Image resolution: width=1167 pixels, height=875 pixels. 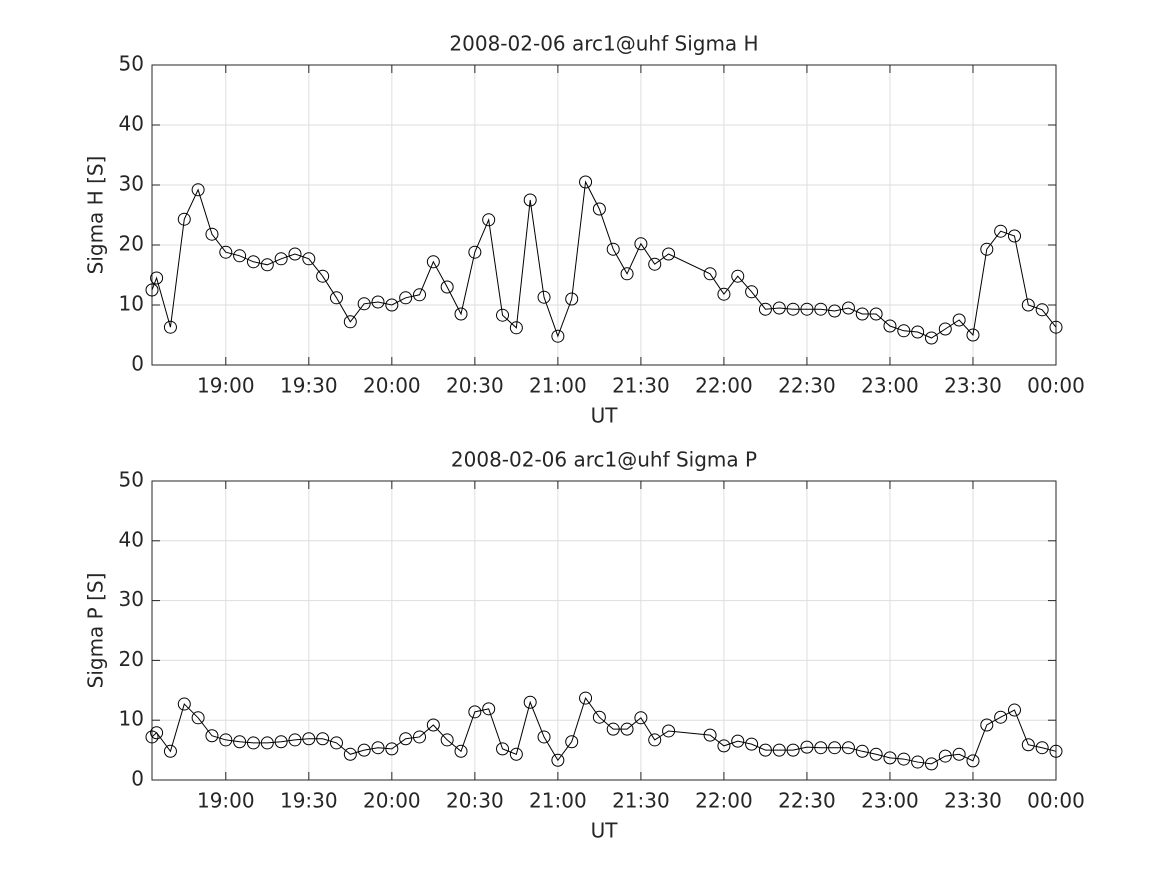 I want to click on y-tick-label: 10, so click(x=131, y=719).